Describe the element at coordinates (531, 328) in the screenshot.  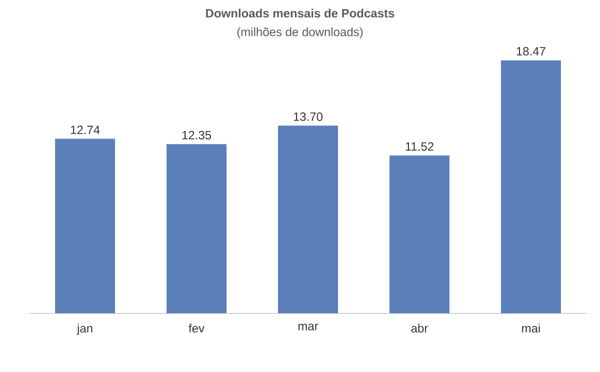
I see `x-tick-label: mai` at that location.